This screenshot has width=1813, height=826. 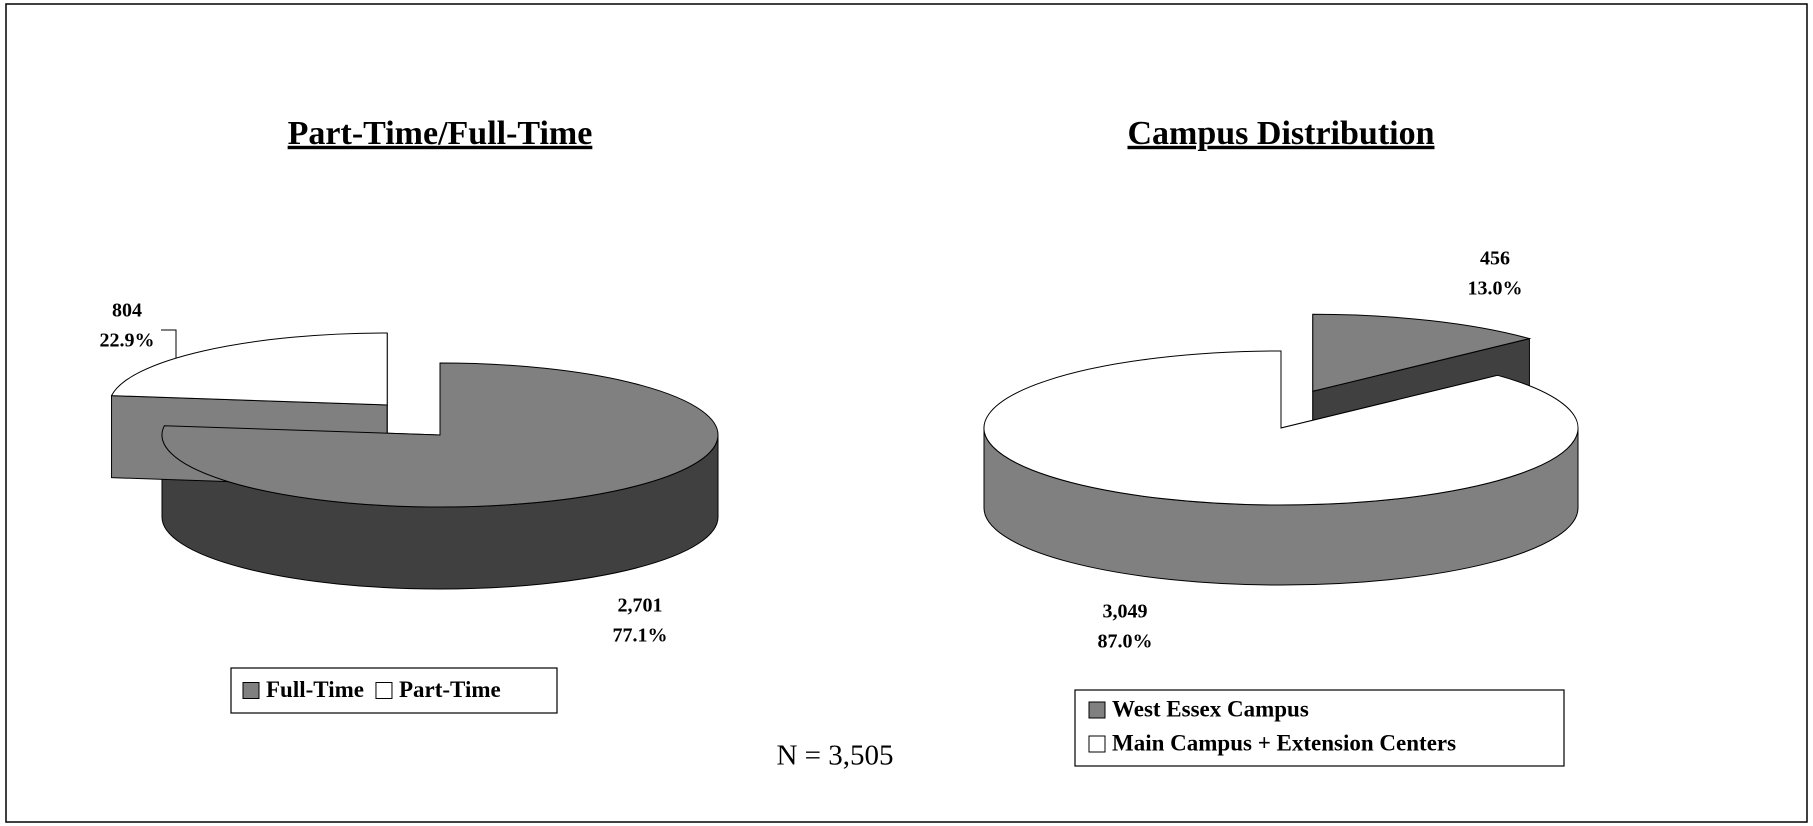 I want to click on data-label-percent: 77.1%, so click(x=640, y=636).